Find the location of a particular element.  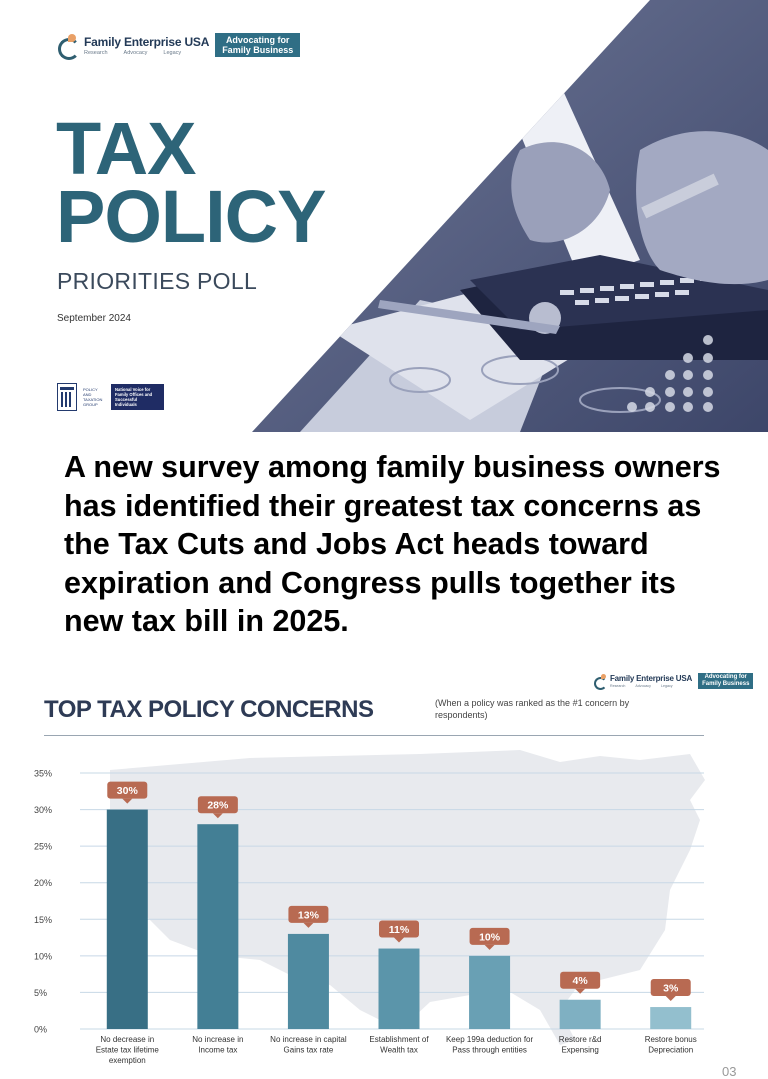

value-label-text: 4% is located at coordinates (581, 981).